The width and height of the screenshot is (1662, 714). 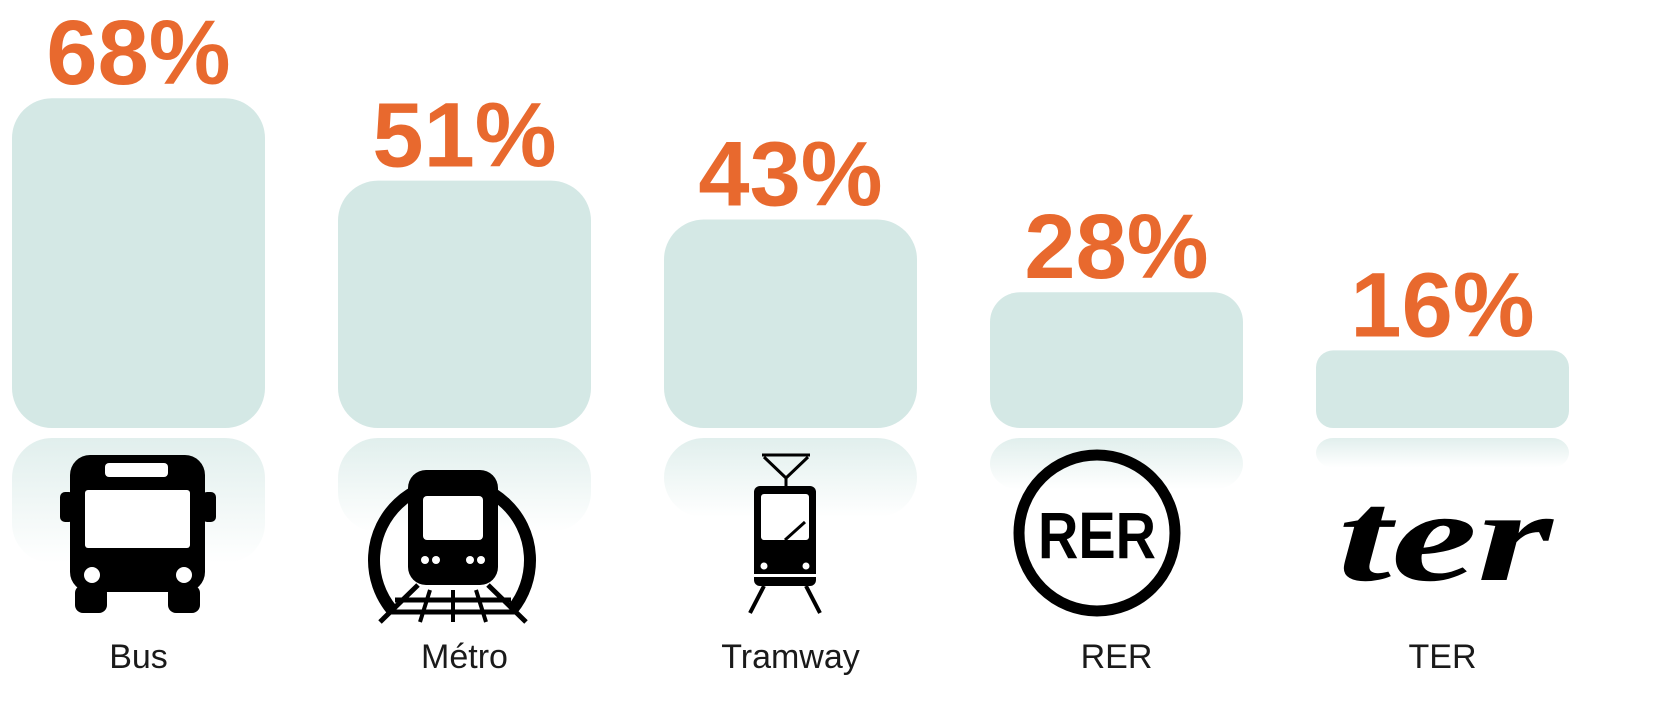 What do you see at coordinates (785, 533) in the screenshot?
I see `tram-icon` at bounding box center [785, 533].